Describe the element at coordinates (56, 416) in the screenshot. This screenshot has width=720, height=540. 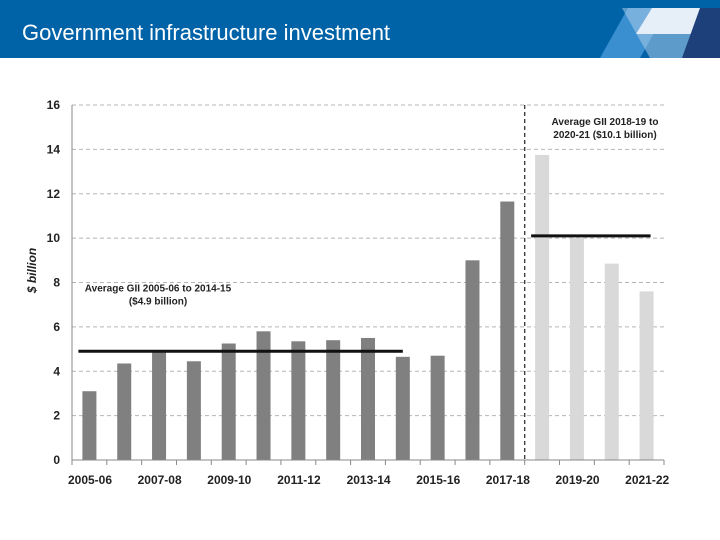
I see `y-tick-label: 2` at that location.